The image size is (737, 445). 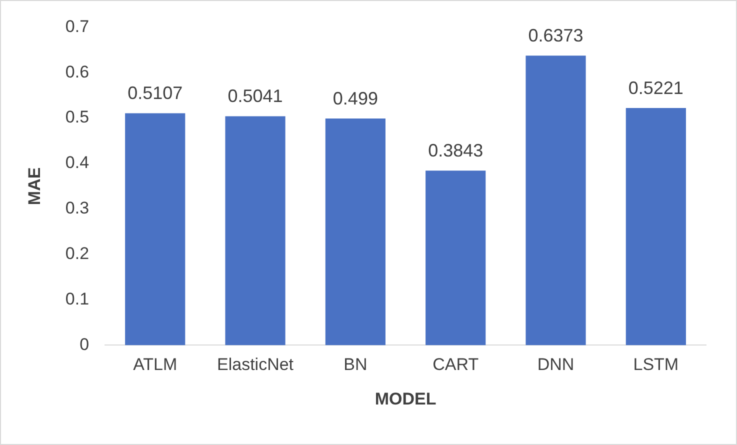 What do you see at coordinates (356, 364) in the screenshot?
I see `x-tick-label: BN` at bounding box center [356, 364].